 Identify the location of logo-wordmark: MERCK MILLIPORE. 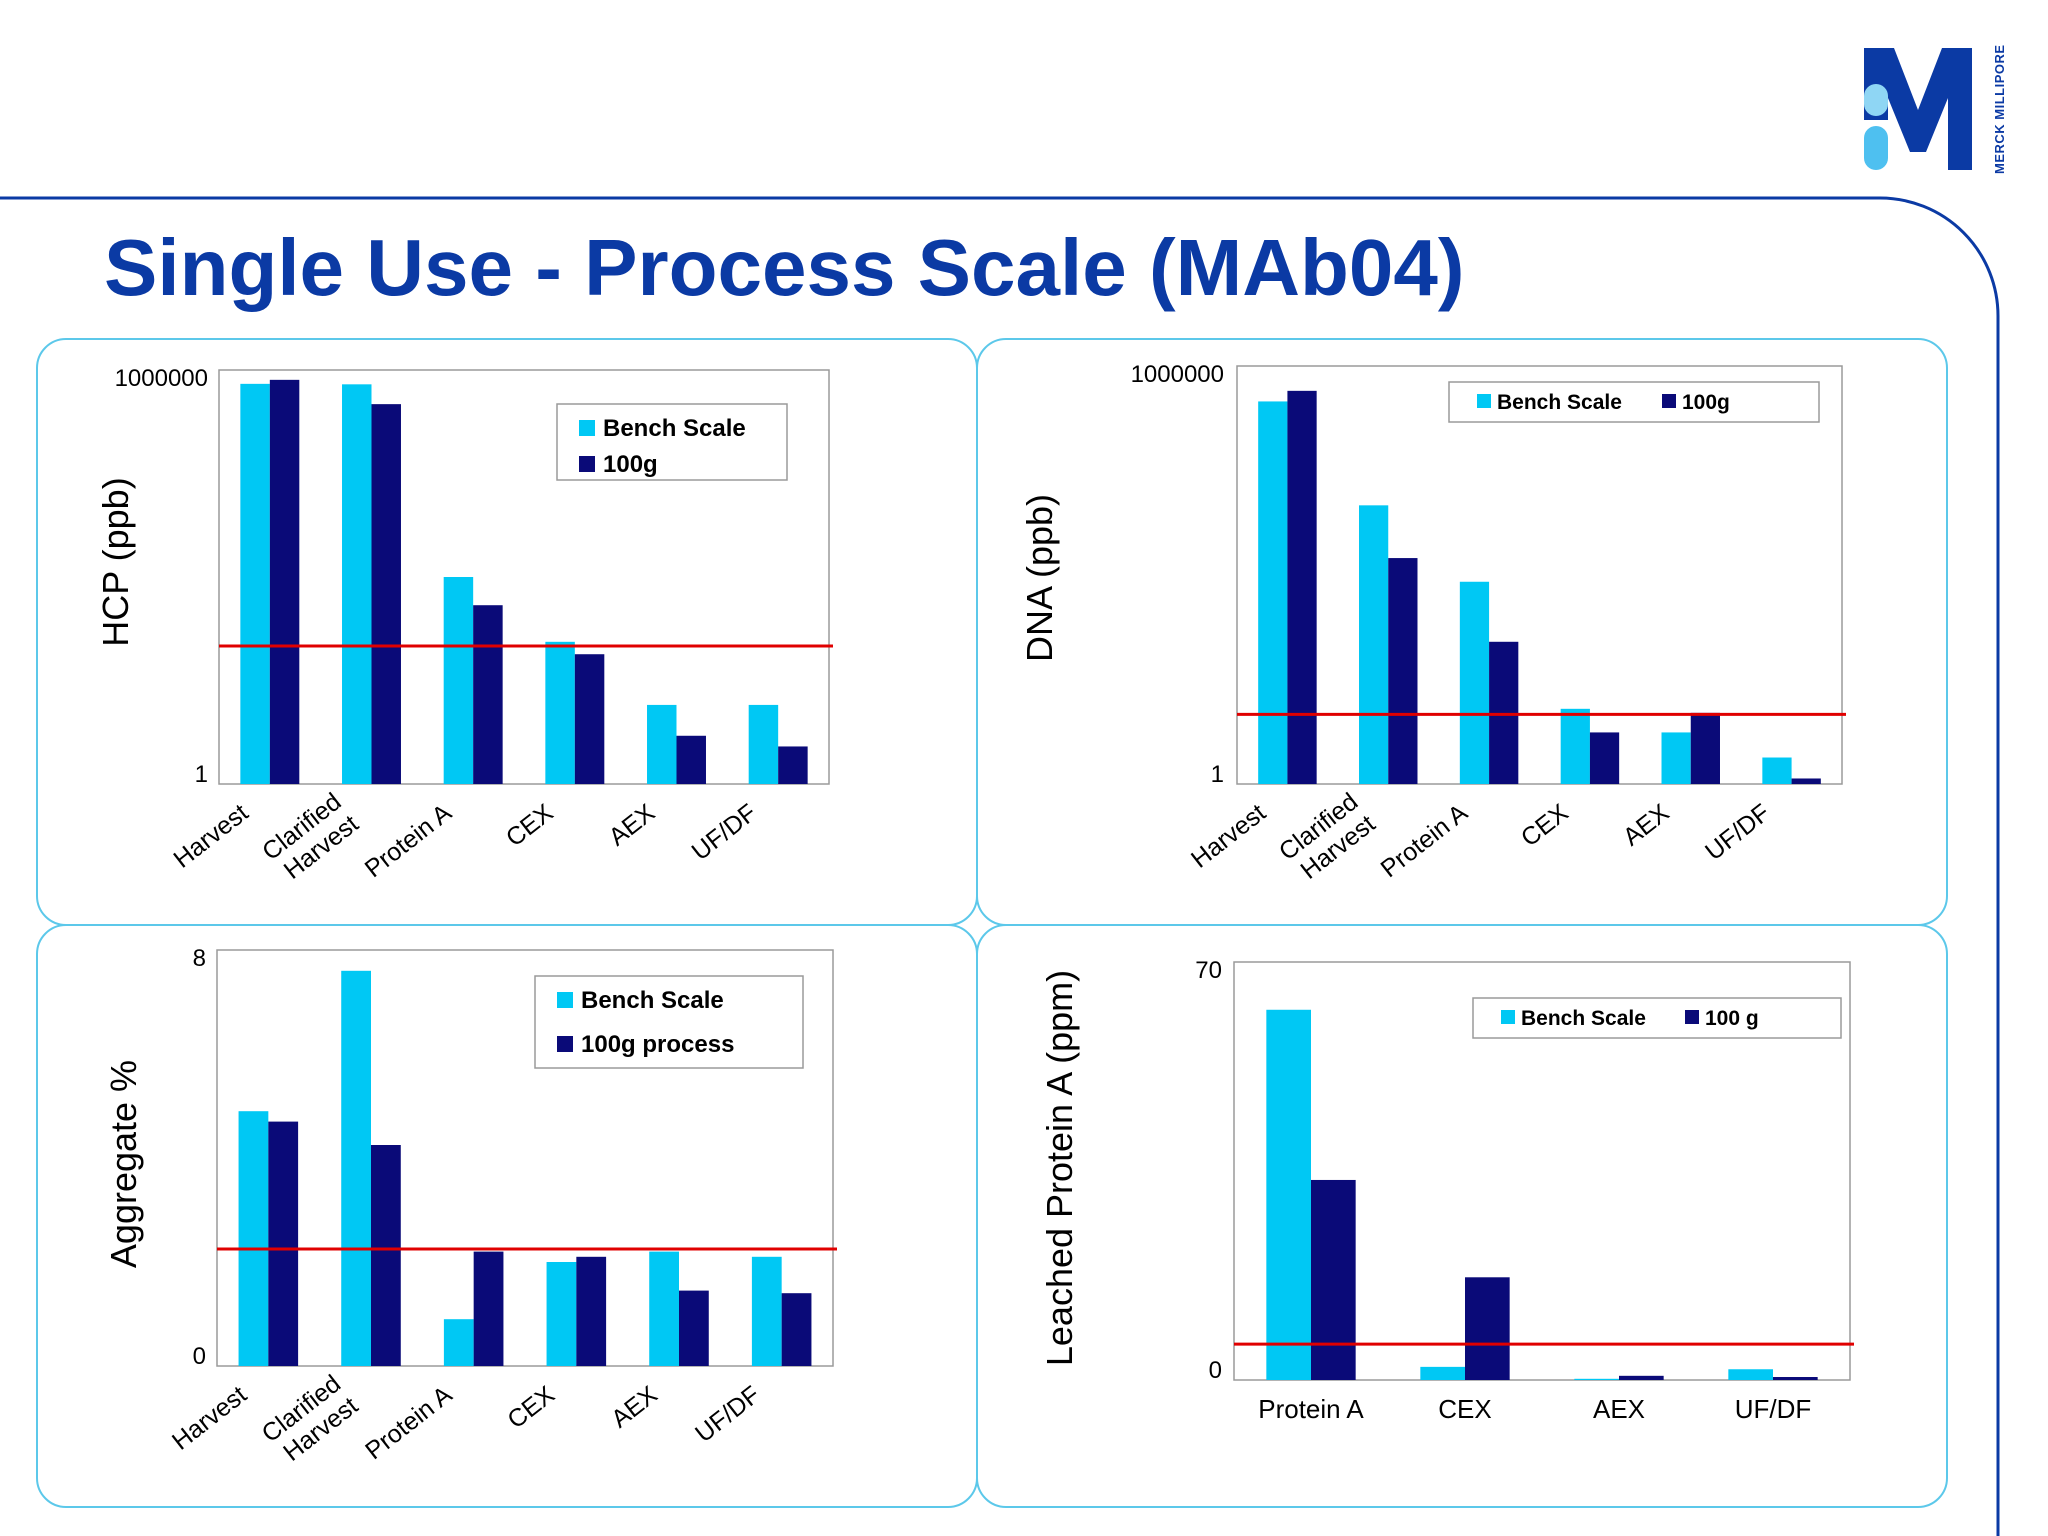
(1999, 109).